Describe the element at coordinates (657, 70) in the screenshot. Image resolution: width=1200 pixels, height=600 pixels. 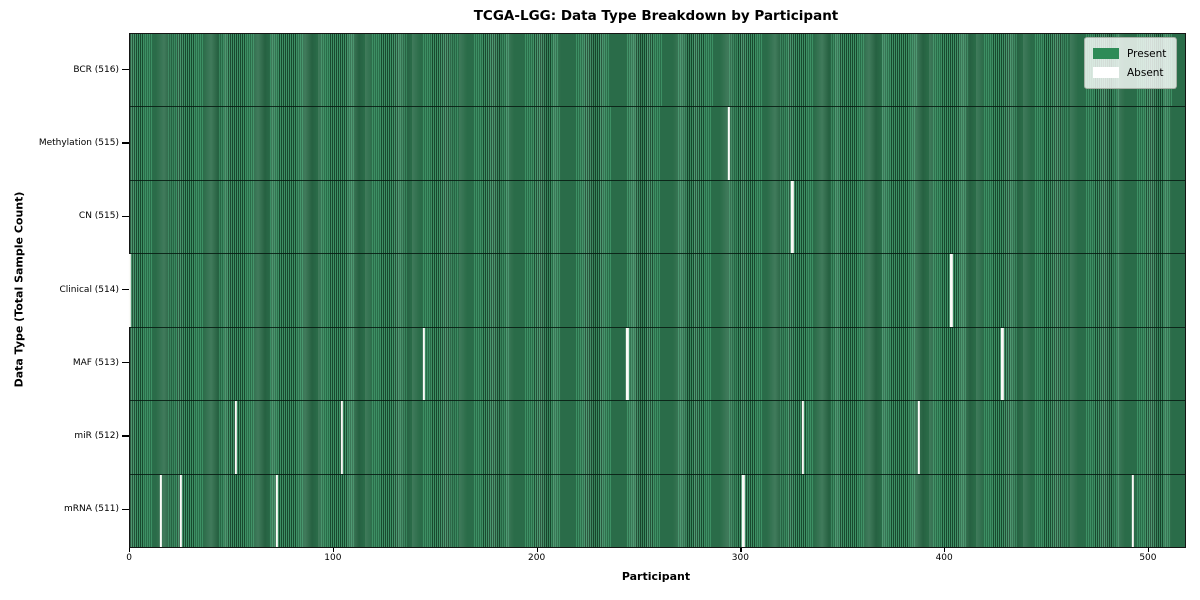
I see `presence-row-bcr` at that location.